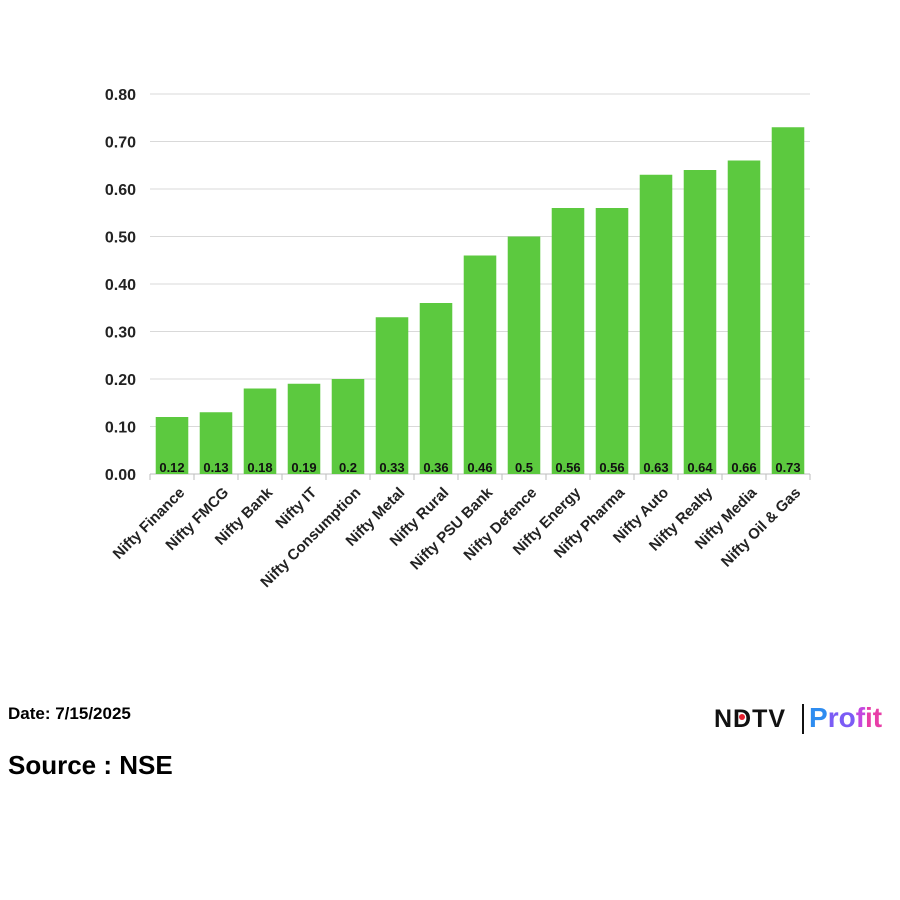 This screenshot has width=900, height=900. I want to click on data-label: 0.73, so click(787, 467).